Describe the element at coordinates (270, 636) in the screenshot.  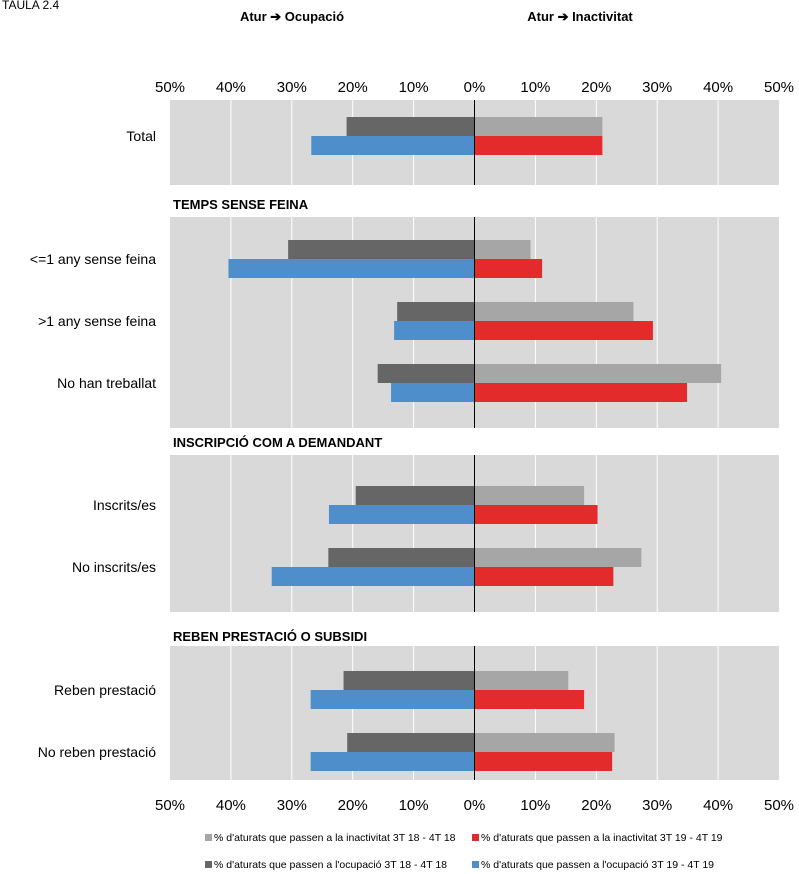
I see `section-title: REBEN PRESTACIÓ O SUBSIDI` at that location.